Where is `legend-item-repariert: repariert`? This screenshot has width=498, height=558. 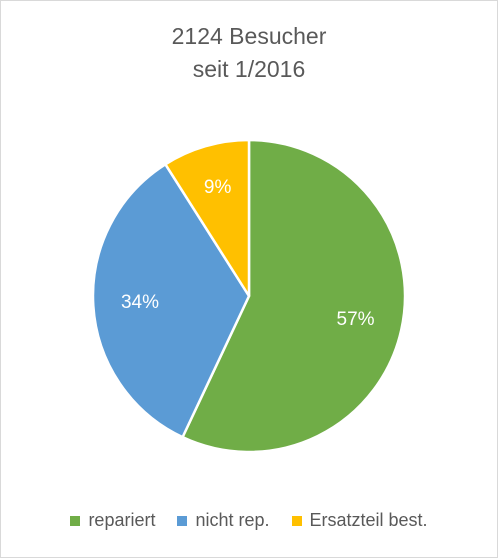 legend-item-repariert: repariert is located at coordinates (112, 520).